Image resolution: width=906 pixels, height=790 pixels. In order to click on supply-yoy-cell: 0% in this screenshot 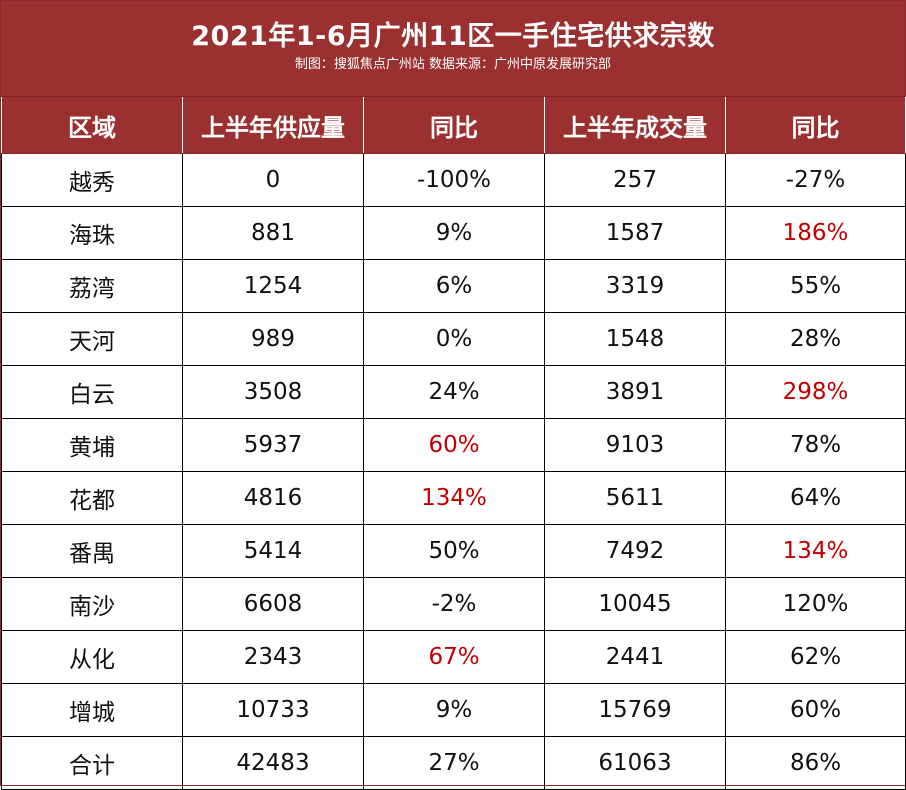, I will do `click(454, 339)`.